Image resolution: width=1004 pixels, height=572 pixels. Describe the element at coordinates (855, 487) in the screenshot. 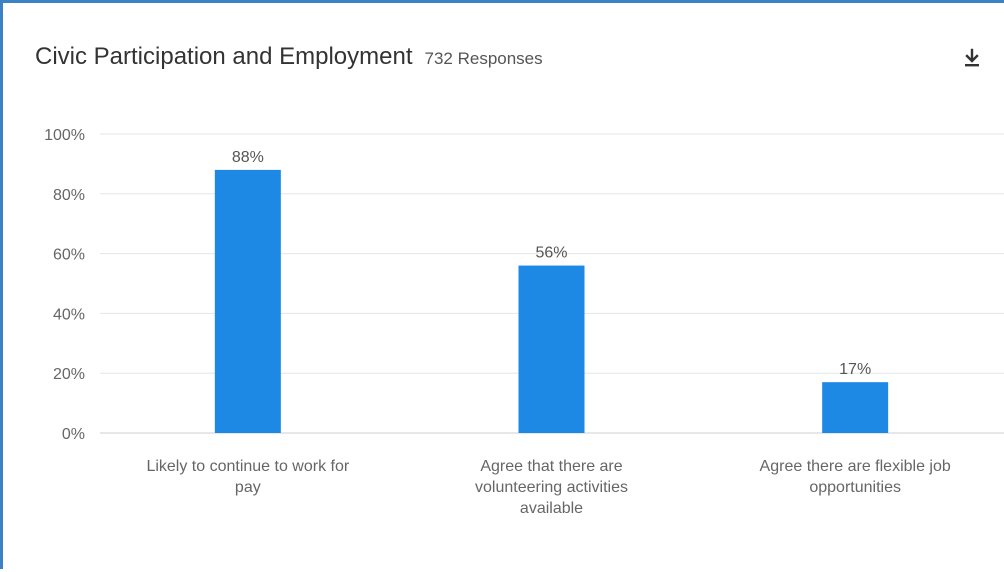

I see `x-category-label-line: opportunities` at that location.